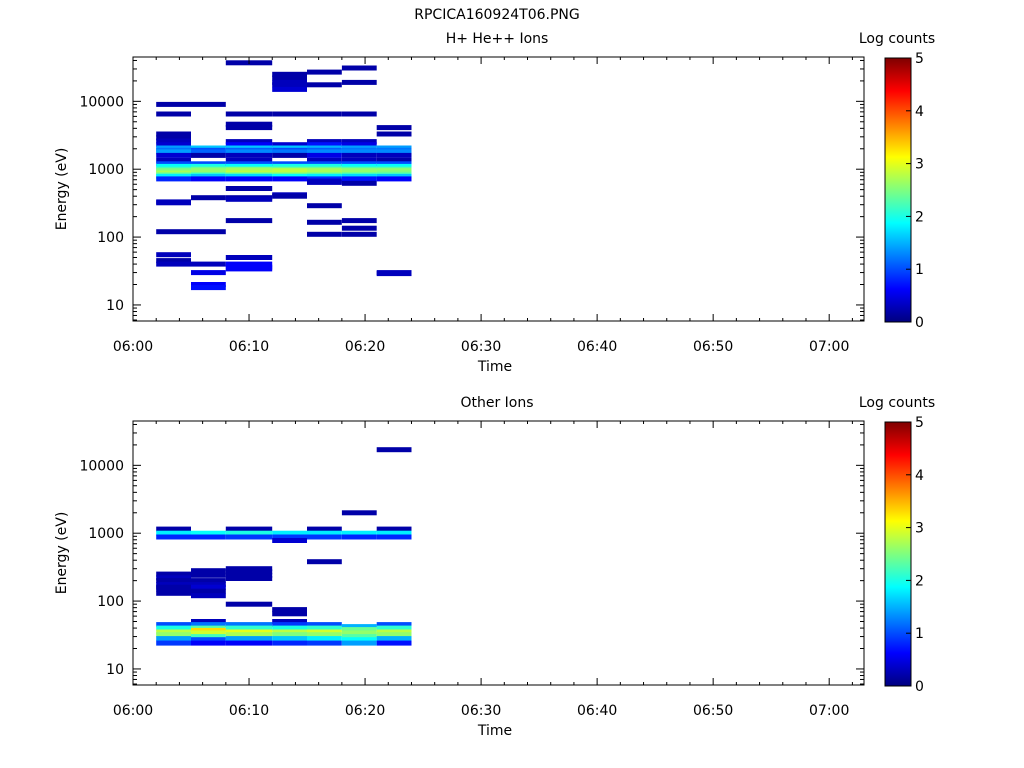 This screenshot has height=768, width=1024. What do you see at coordinates (365, 347) in the screenshot?
I see `x-tick-label: 06:20` at bounding box center [365, 347].